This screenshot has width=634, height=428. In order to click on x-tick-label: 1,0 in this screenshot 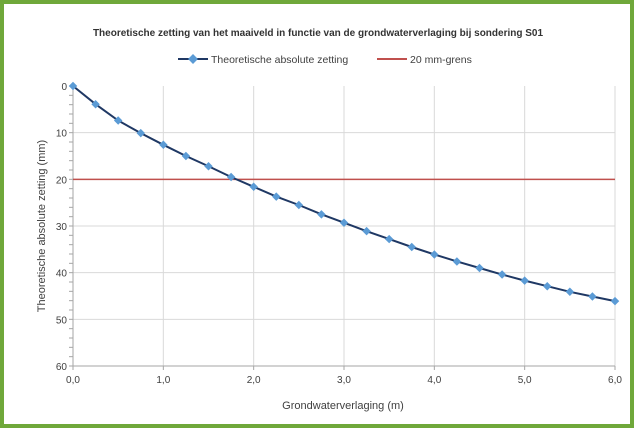, I will do `click(163, 380)`.